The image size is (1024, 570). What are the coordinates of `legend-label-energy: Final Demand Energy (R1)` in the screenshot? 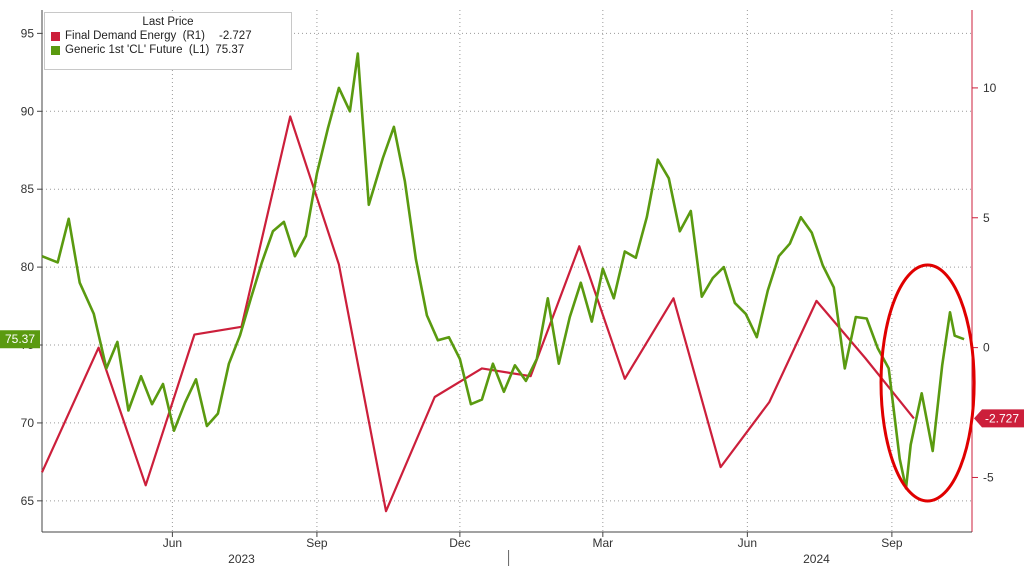 It's located at (135, 36).